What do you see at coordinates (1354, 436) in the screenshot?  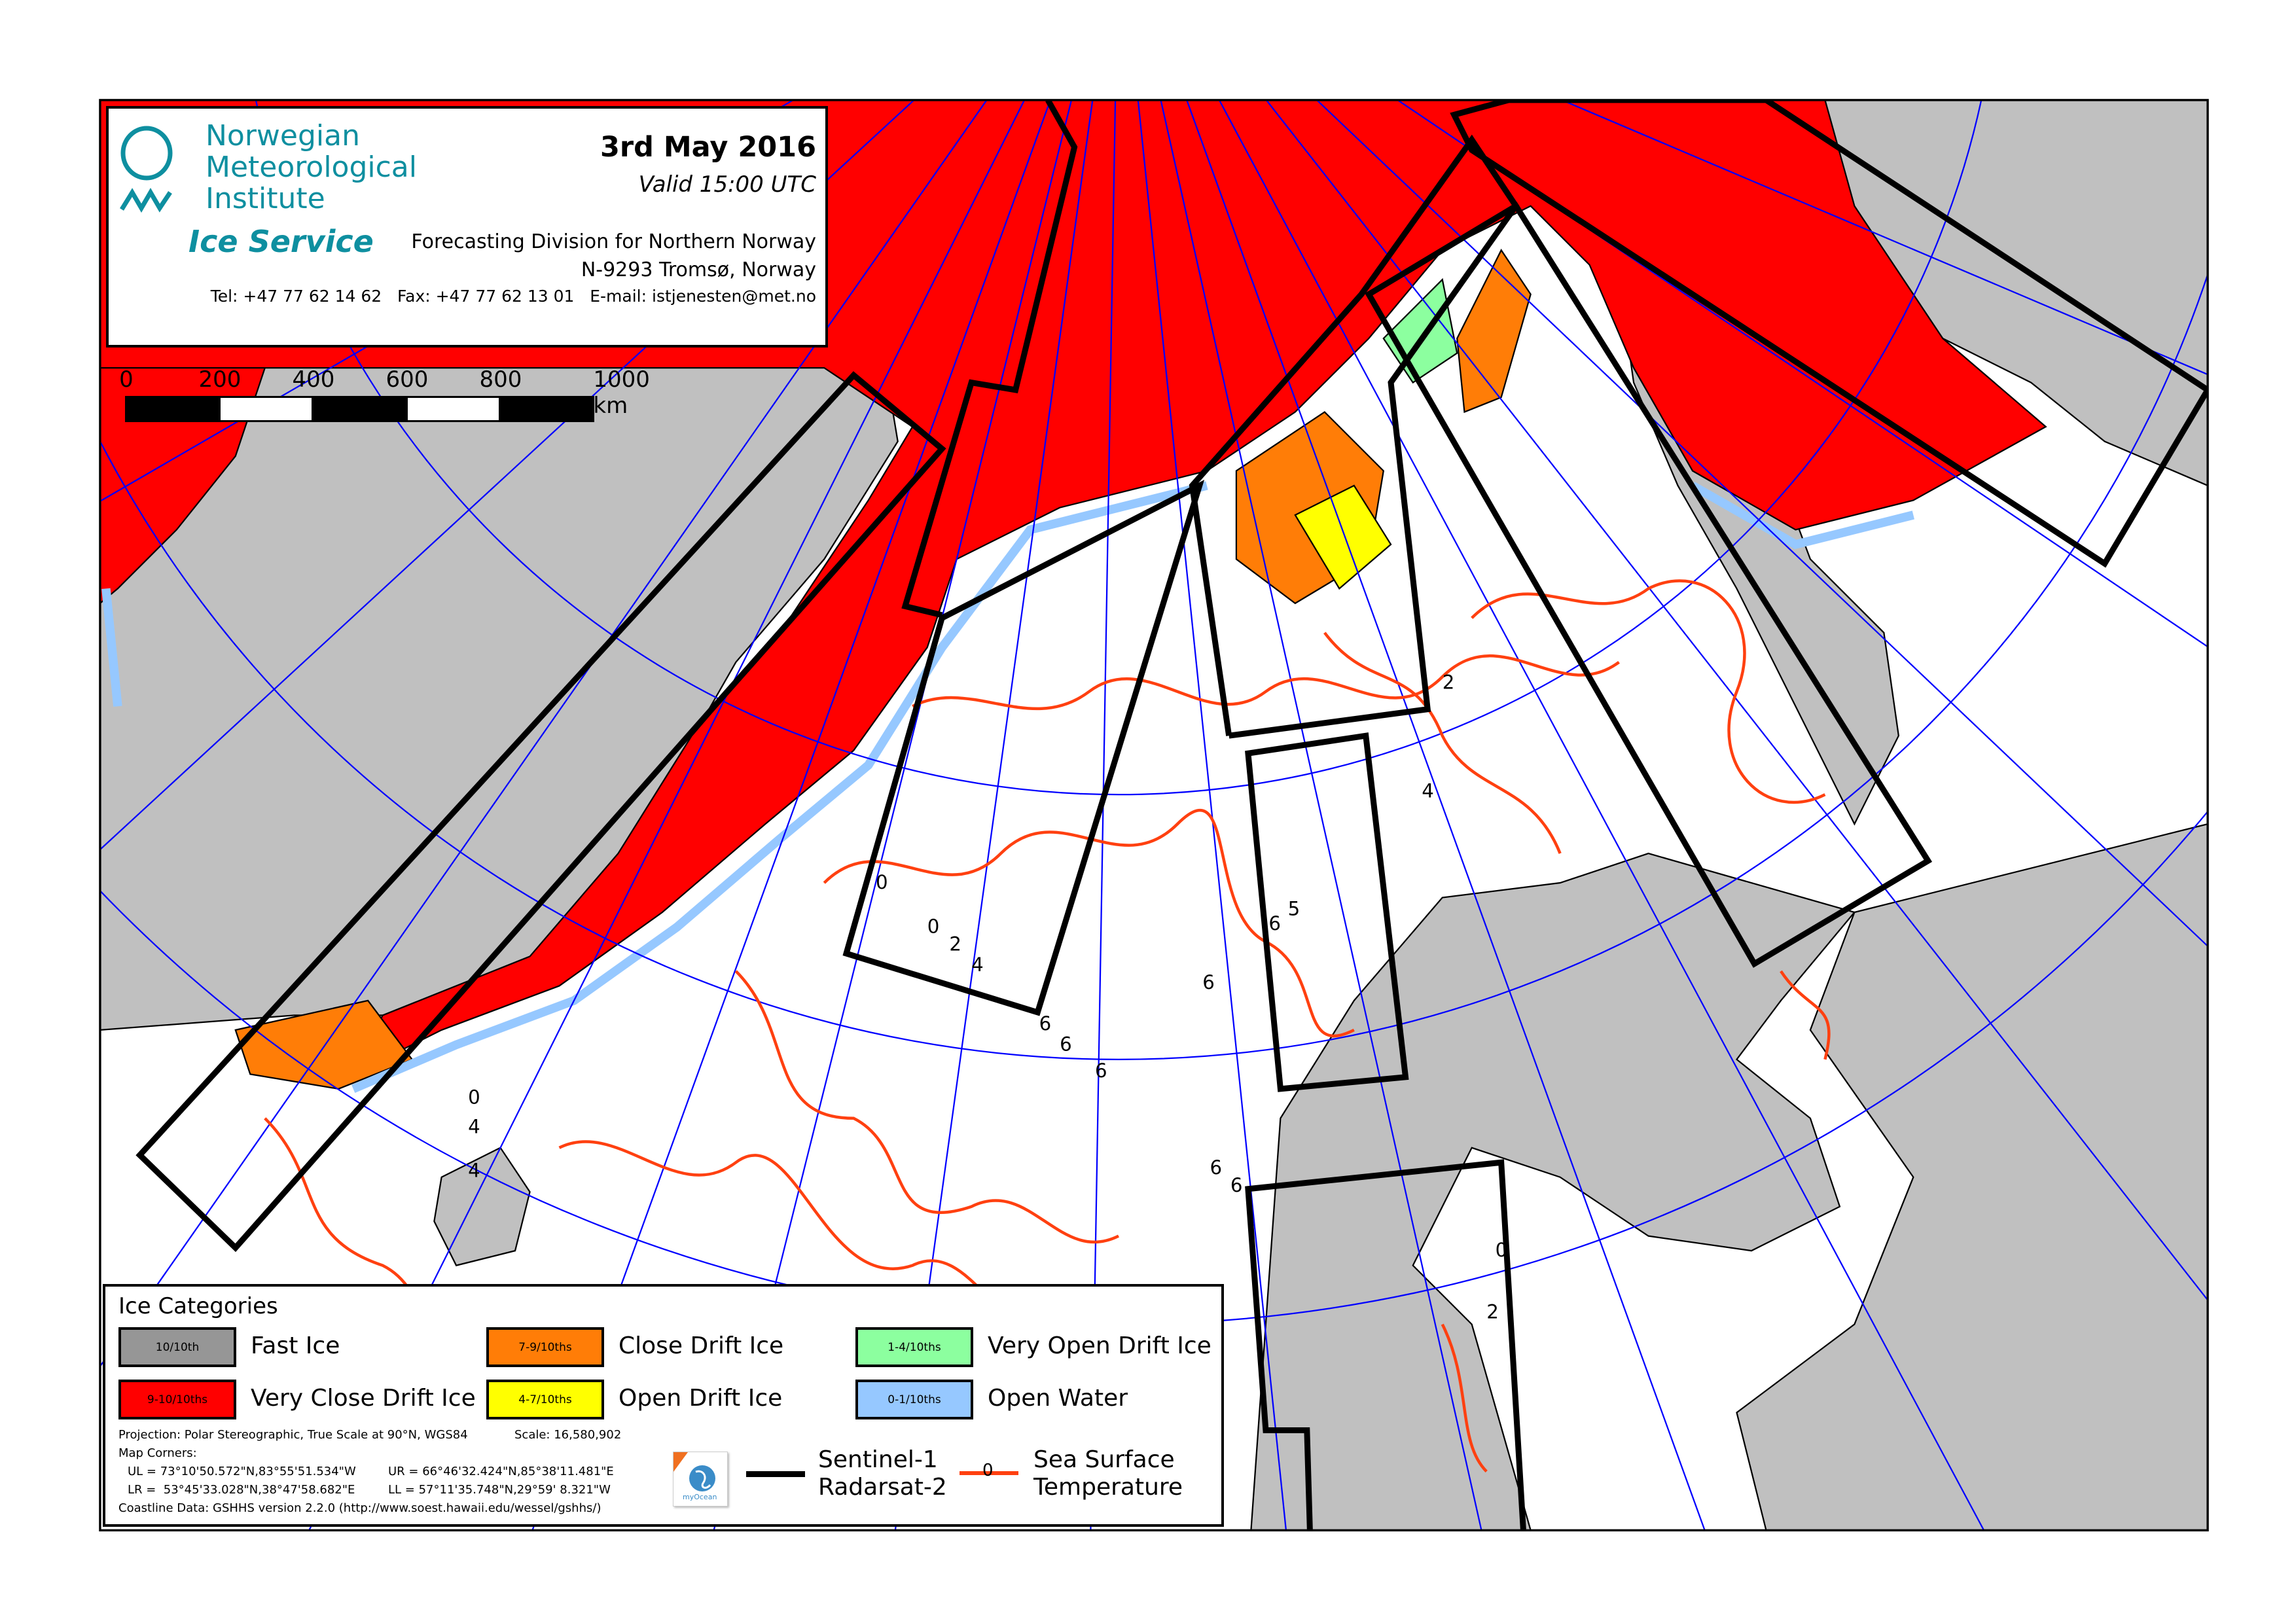 I see `sat-swath-svalbard-east` at bounding box center [1354, 436].